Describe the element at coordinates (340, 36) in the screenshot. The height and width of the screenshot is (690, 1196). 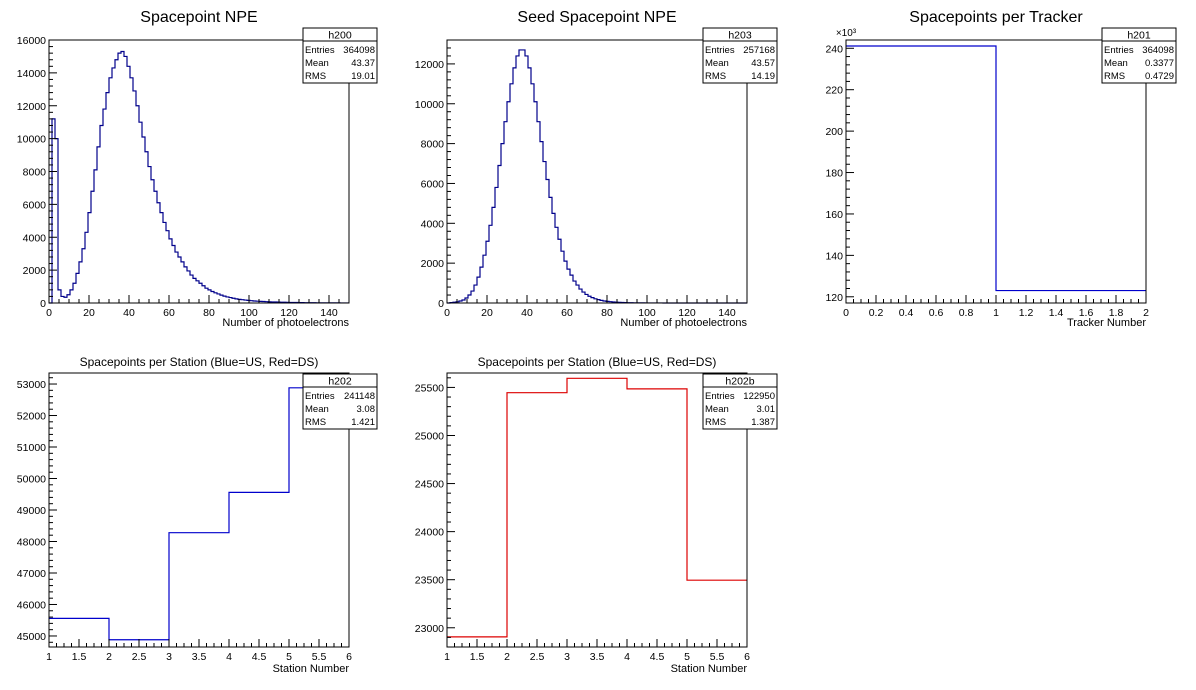
I see `stats-histogram-name: h200` at that location.